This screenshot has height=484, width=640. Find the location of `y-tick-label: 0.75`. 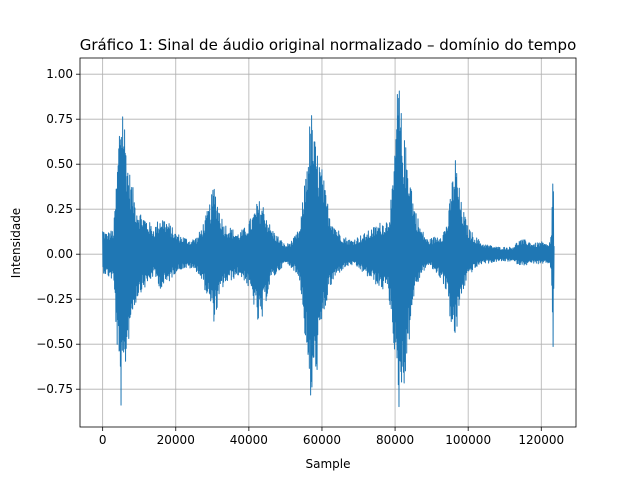

y-tick-label: 0.75 is located at coordinates (59, 119).